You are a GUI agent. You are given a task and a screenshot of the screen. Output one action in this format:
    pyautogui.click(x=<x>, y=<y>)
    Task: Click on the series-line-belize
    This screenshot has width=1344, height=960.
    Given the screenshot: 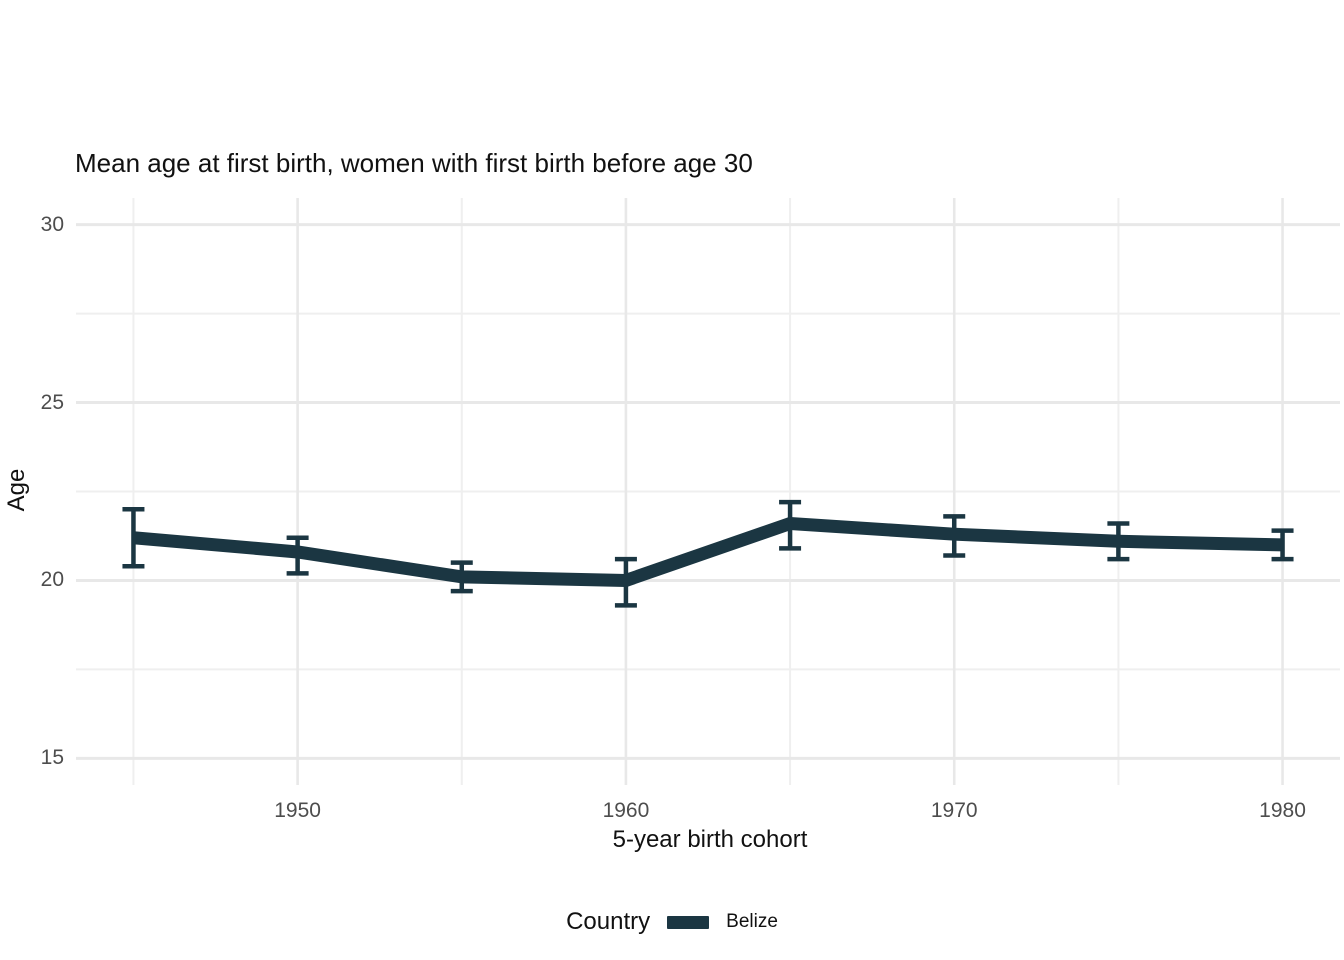 What is the action you would take?
    pyautogui.click(x=707, y=552)
    